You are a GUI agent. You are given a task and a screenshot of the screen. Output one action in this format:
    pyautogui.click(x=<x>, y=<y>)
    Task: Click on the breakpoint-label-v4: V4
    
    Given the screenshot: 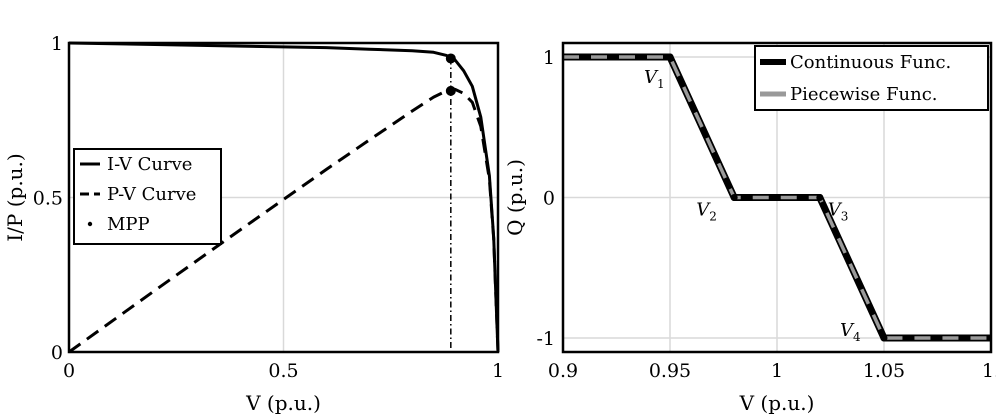 What is the action you would take?
    pyautogui.click(x=850, y=332)
    